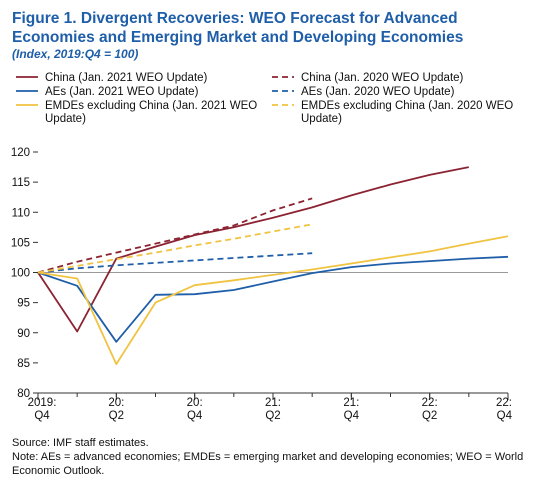 This screenshot has height=498, width=547. I want to click on figure-subtitle: (Index, 2019:Q4 = 100), so click(75, 54).